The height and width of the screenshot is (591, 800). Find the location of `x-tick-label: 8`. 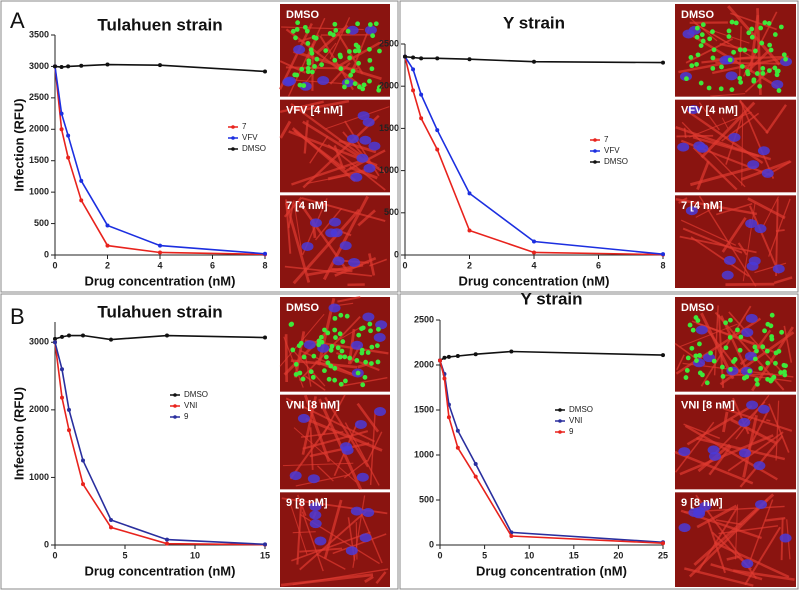

x-tick-label: 8 is located at coordinates (662, 265).